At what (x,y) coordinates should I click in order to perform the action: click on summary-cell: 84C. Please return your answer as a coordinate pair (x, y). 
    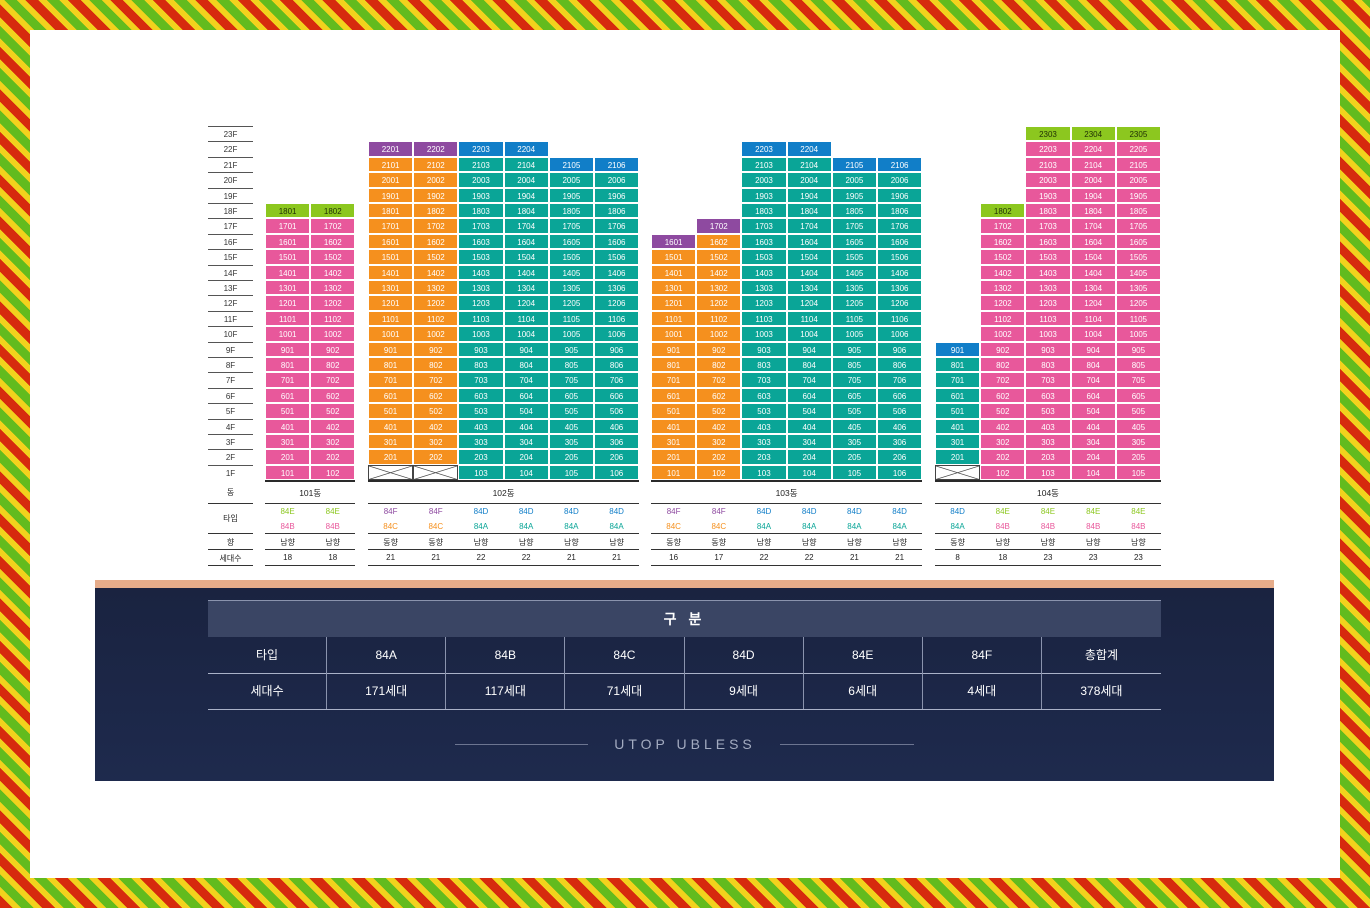
    Looking at the image, I should click on (625, 655).